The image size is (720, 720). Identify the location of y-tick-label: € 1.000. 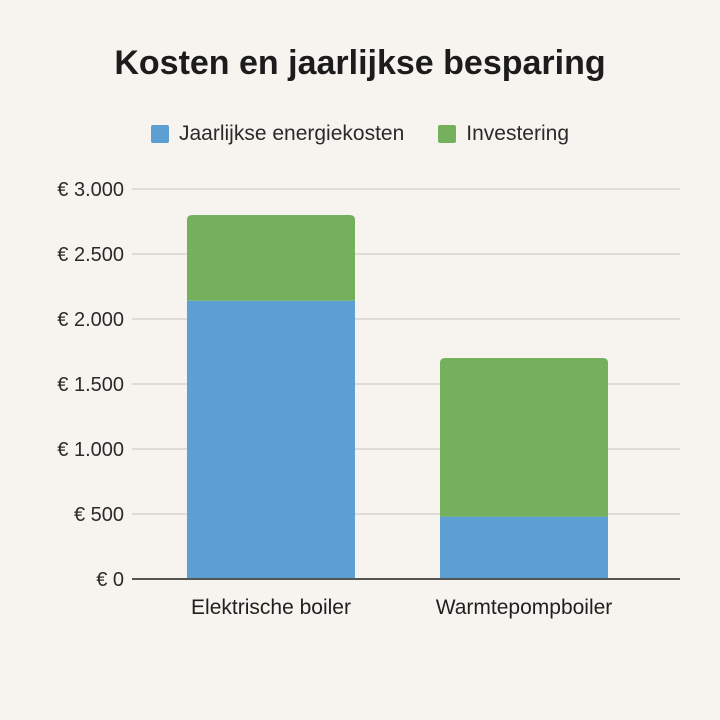
(90, 450).